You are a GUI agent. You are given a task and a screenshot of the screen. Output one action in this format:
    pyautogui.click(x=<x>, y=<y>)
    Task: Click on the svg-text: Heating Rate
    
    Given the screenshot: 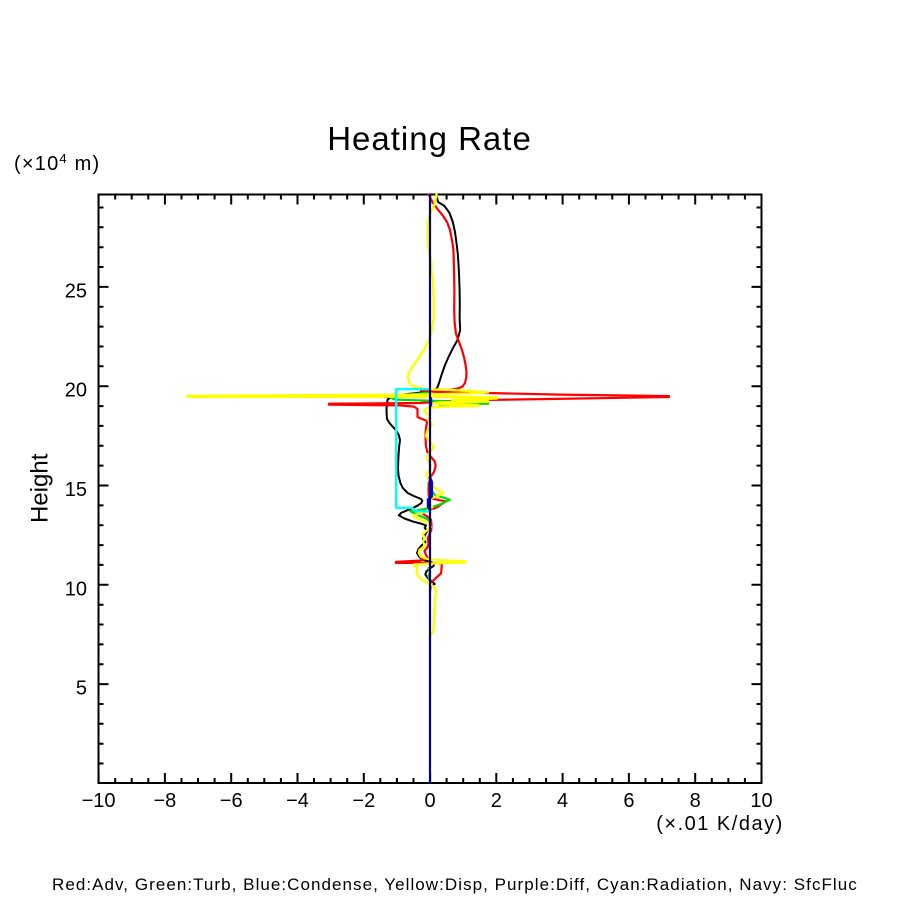 What is the action you would take?
    pyautogui.click(x=429, y=138)
    